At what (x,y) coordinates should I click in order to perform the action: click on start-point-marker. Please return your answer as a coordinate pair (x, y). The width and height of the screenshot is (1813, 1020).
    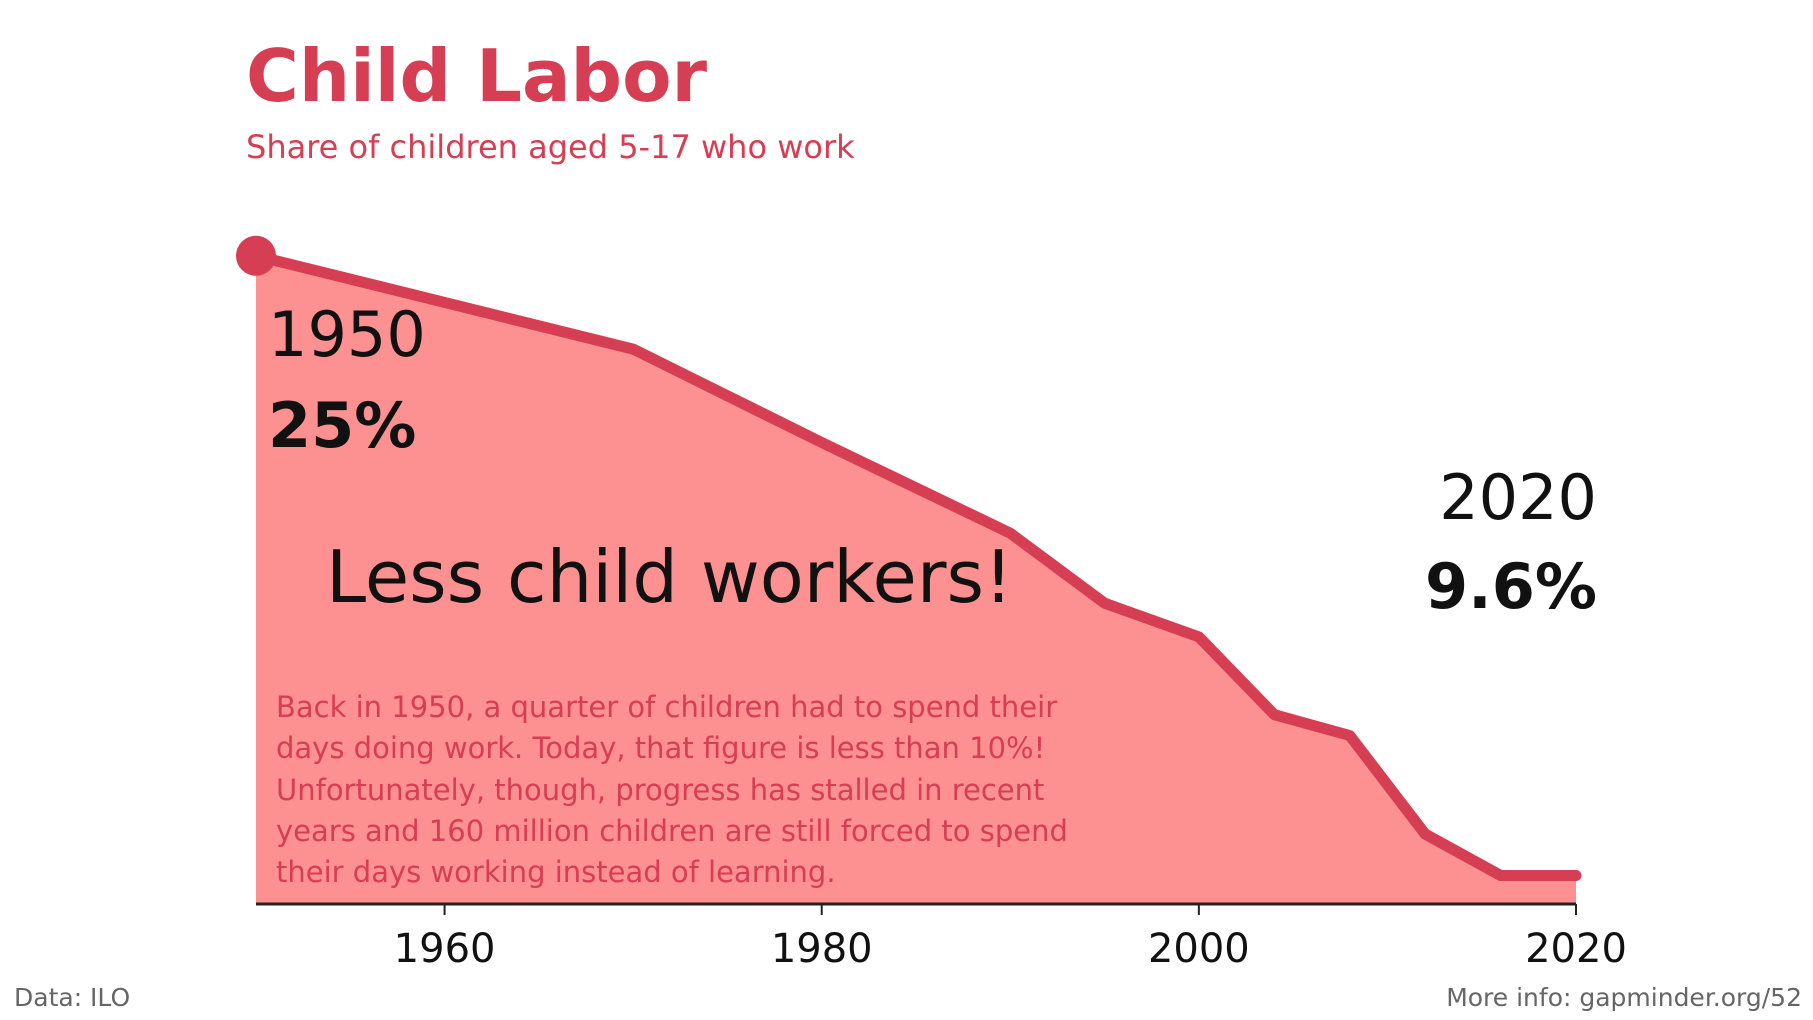
    Looking at the image, I should click on (256, 255).